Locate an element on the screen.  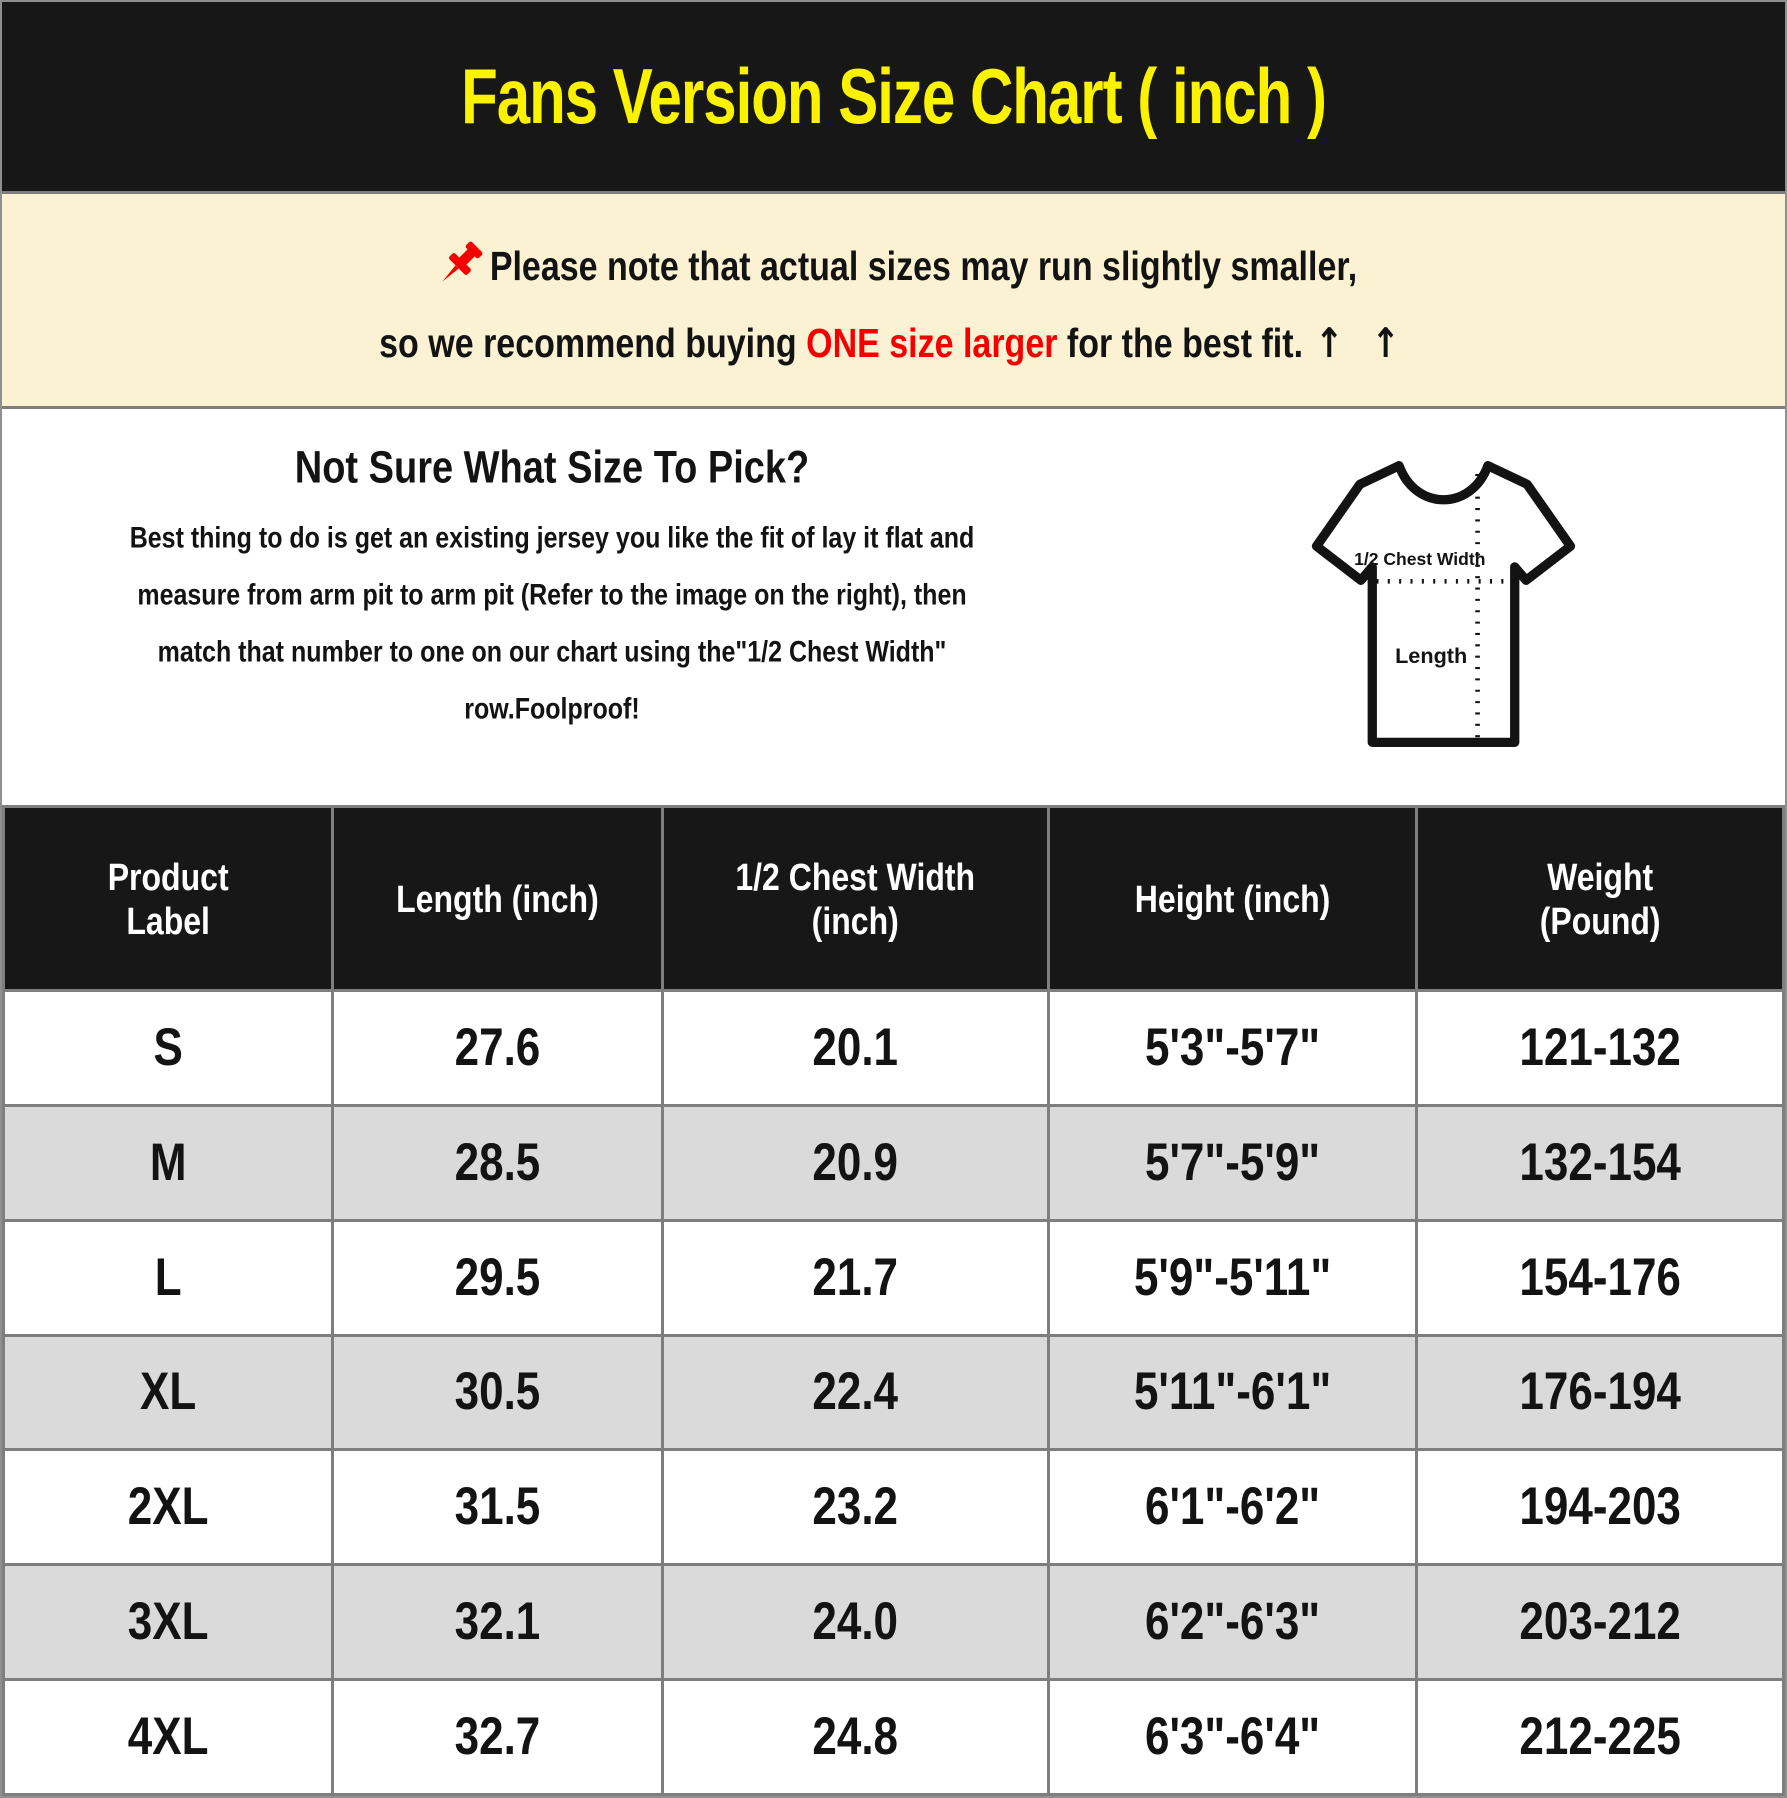
cell-height: 5'9"-5'11" is located at coordinates (1232, 1277).